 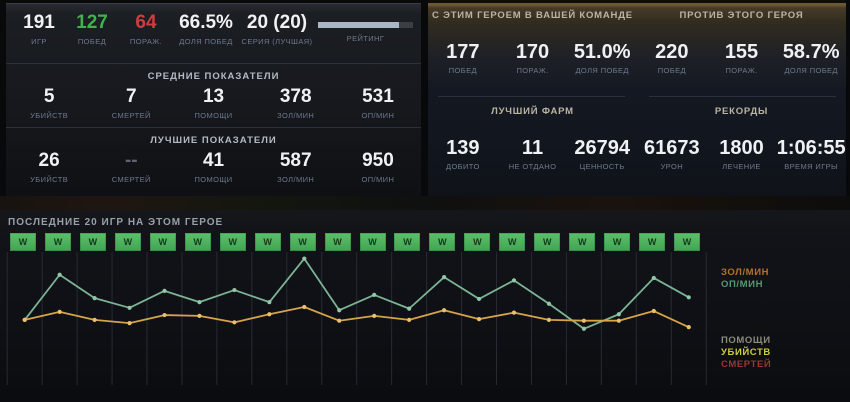 I want to click on stat-value: 170, so click(x=532, y=52).